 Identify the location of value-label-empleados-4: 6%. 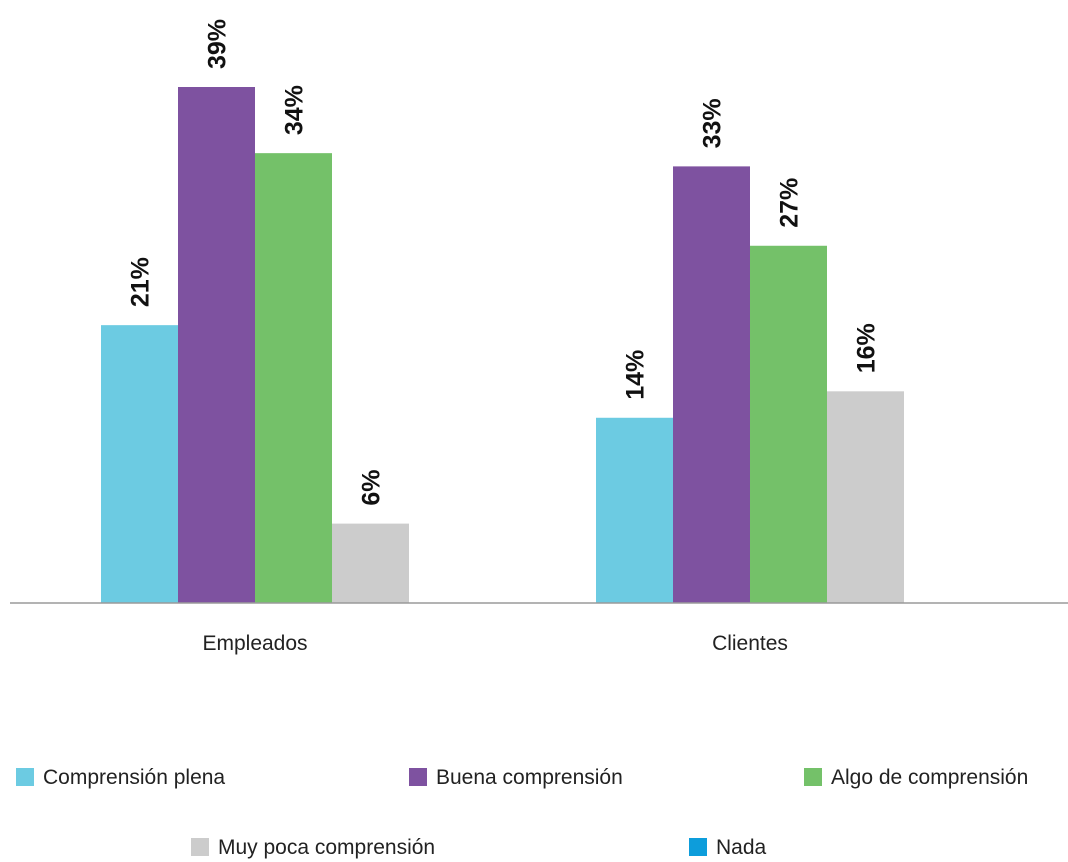
(372, 487).